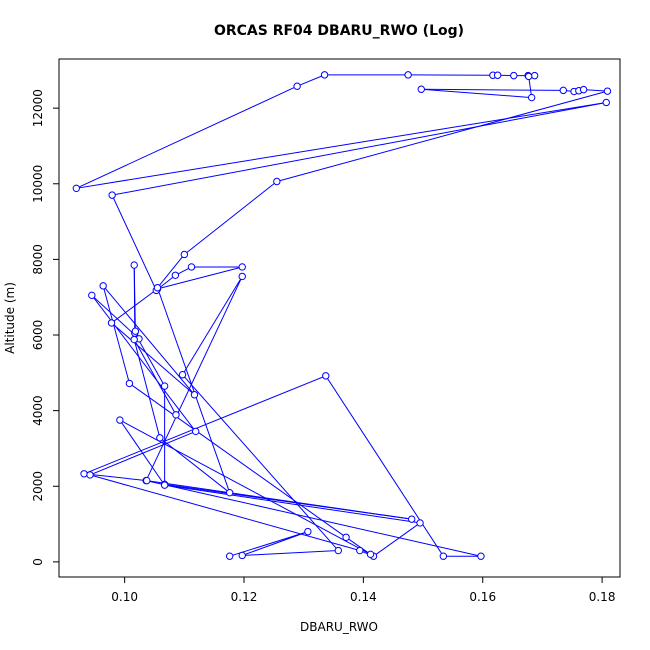 This screenshot has width=650, height=650. I want to click on chart-title: ORCAS RF04 DBARU_RWO (Log), so click(339, 31).